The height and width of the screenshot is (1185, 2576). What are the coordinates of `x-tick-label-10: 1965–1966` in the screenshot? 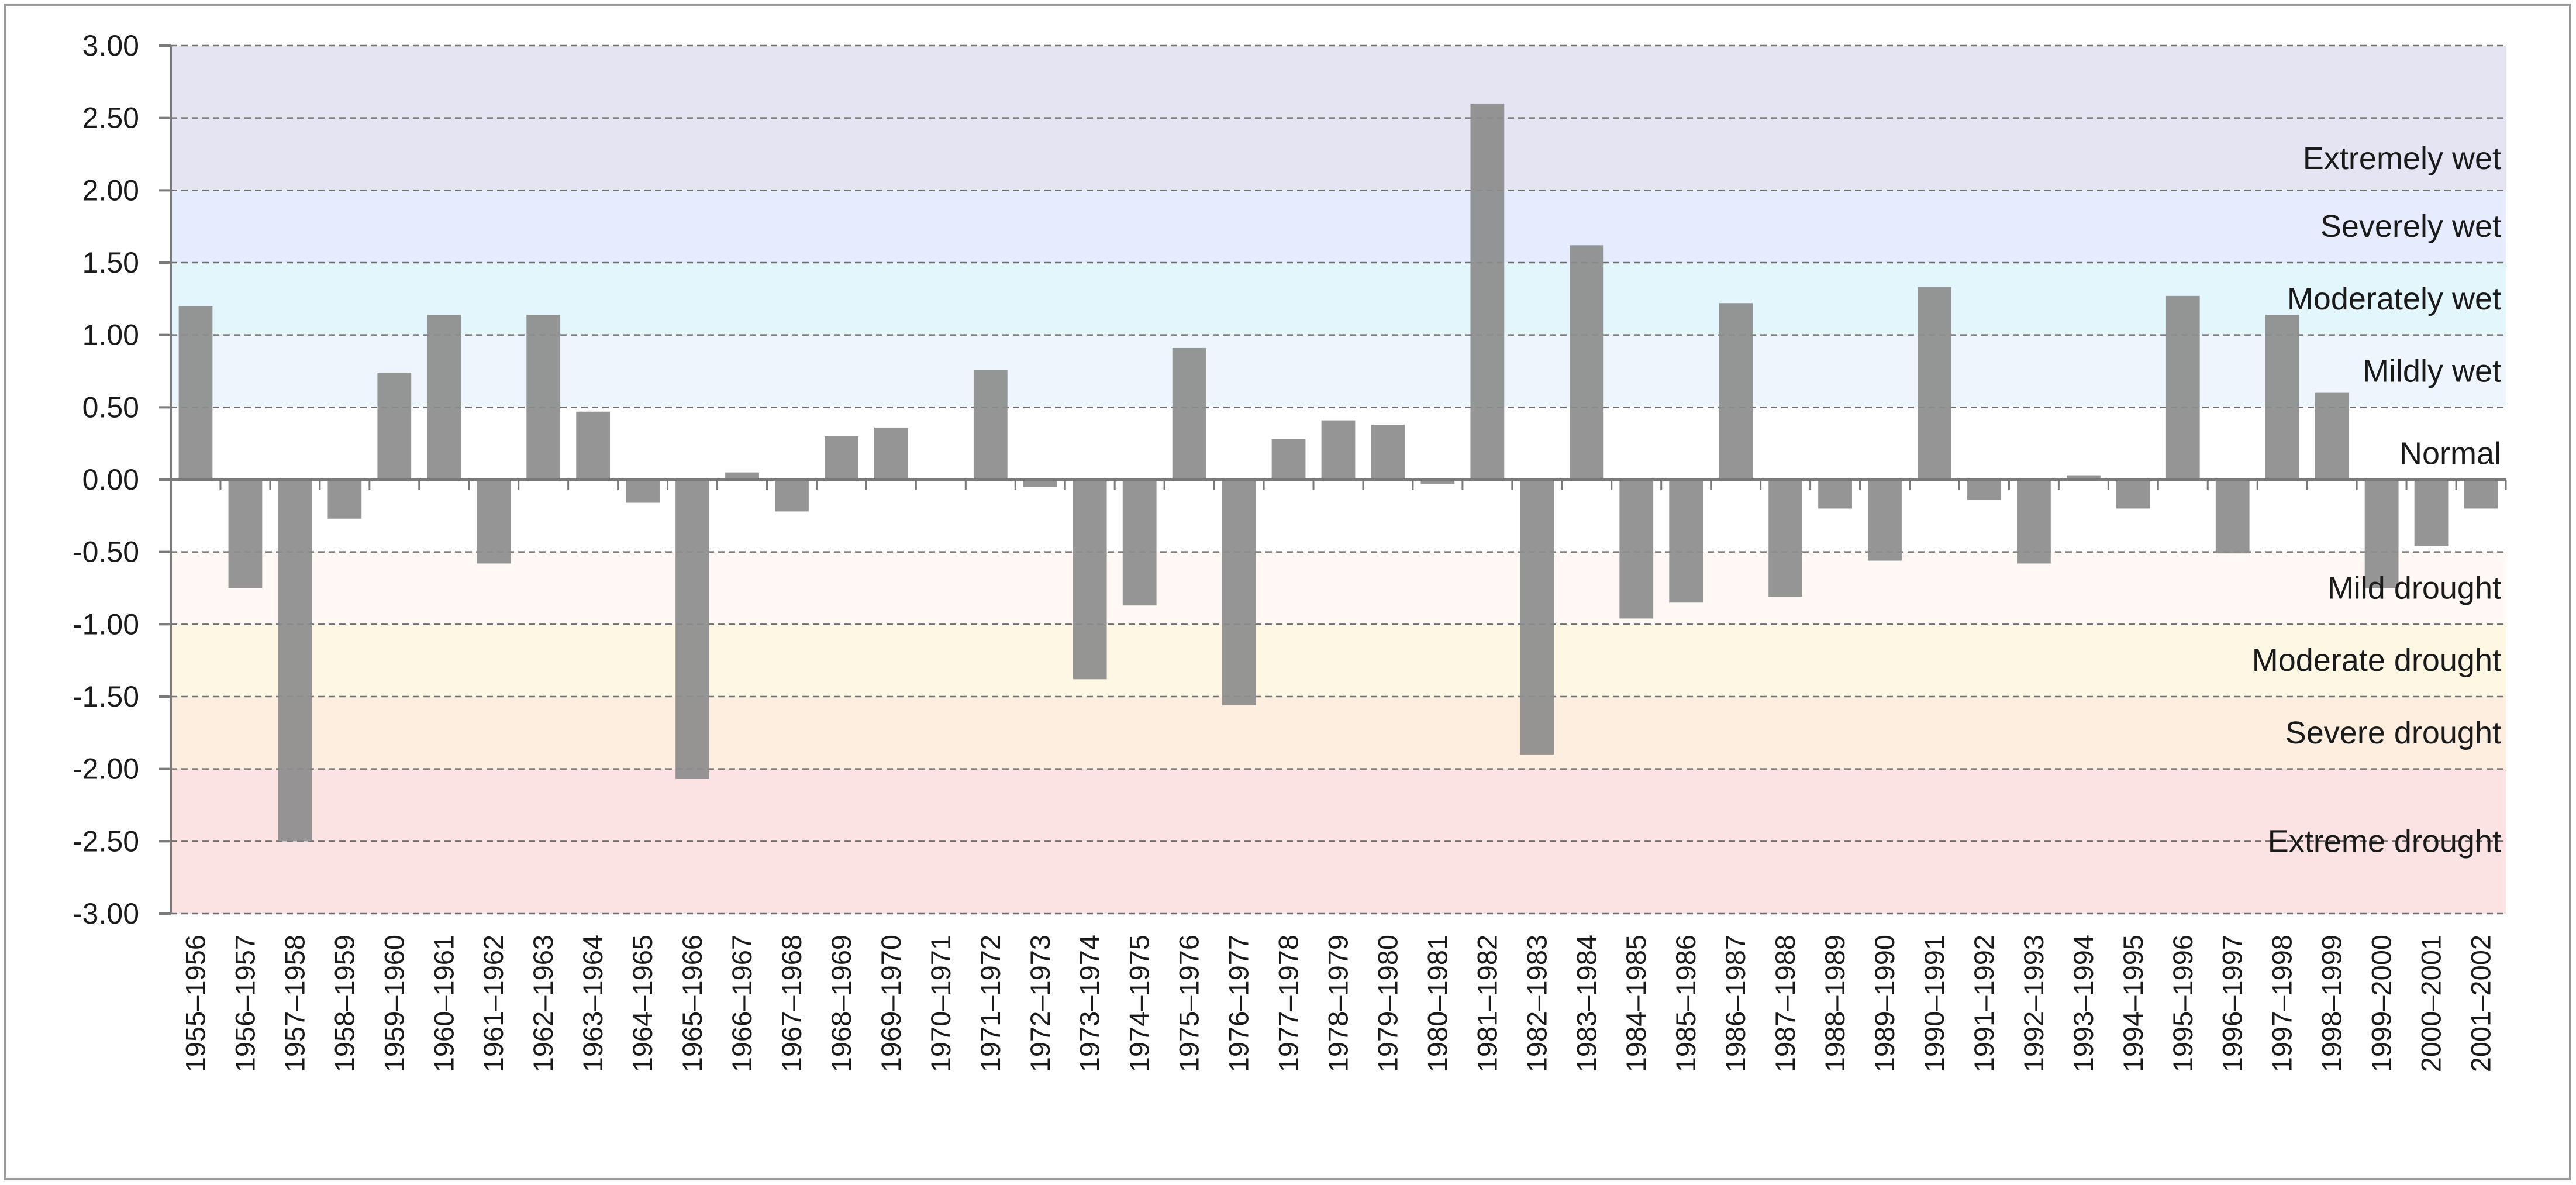 It's located at (692, 1003).